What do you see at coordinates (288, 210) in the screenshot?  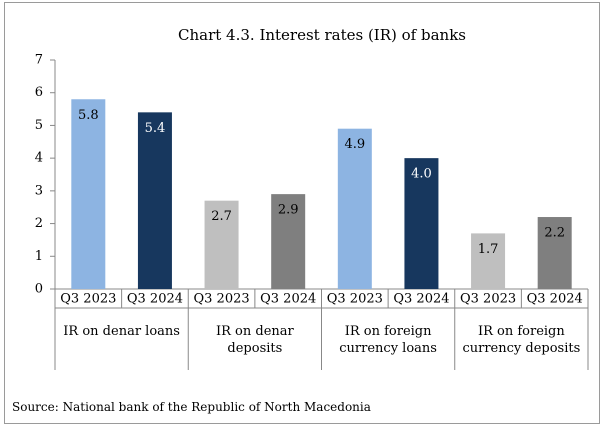 I see `data-label: 2.9` at bounding box center [288, 210].